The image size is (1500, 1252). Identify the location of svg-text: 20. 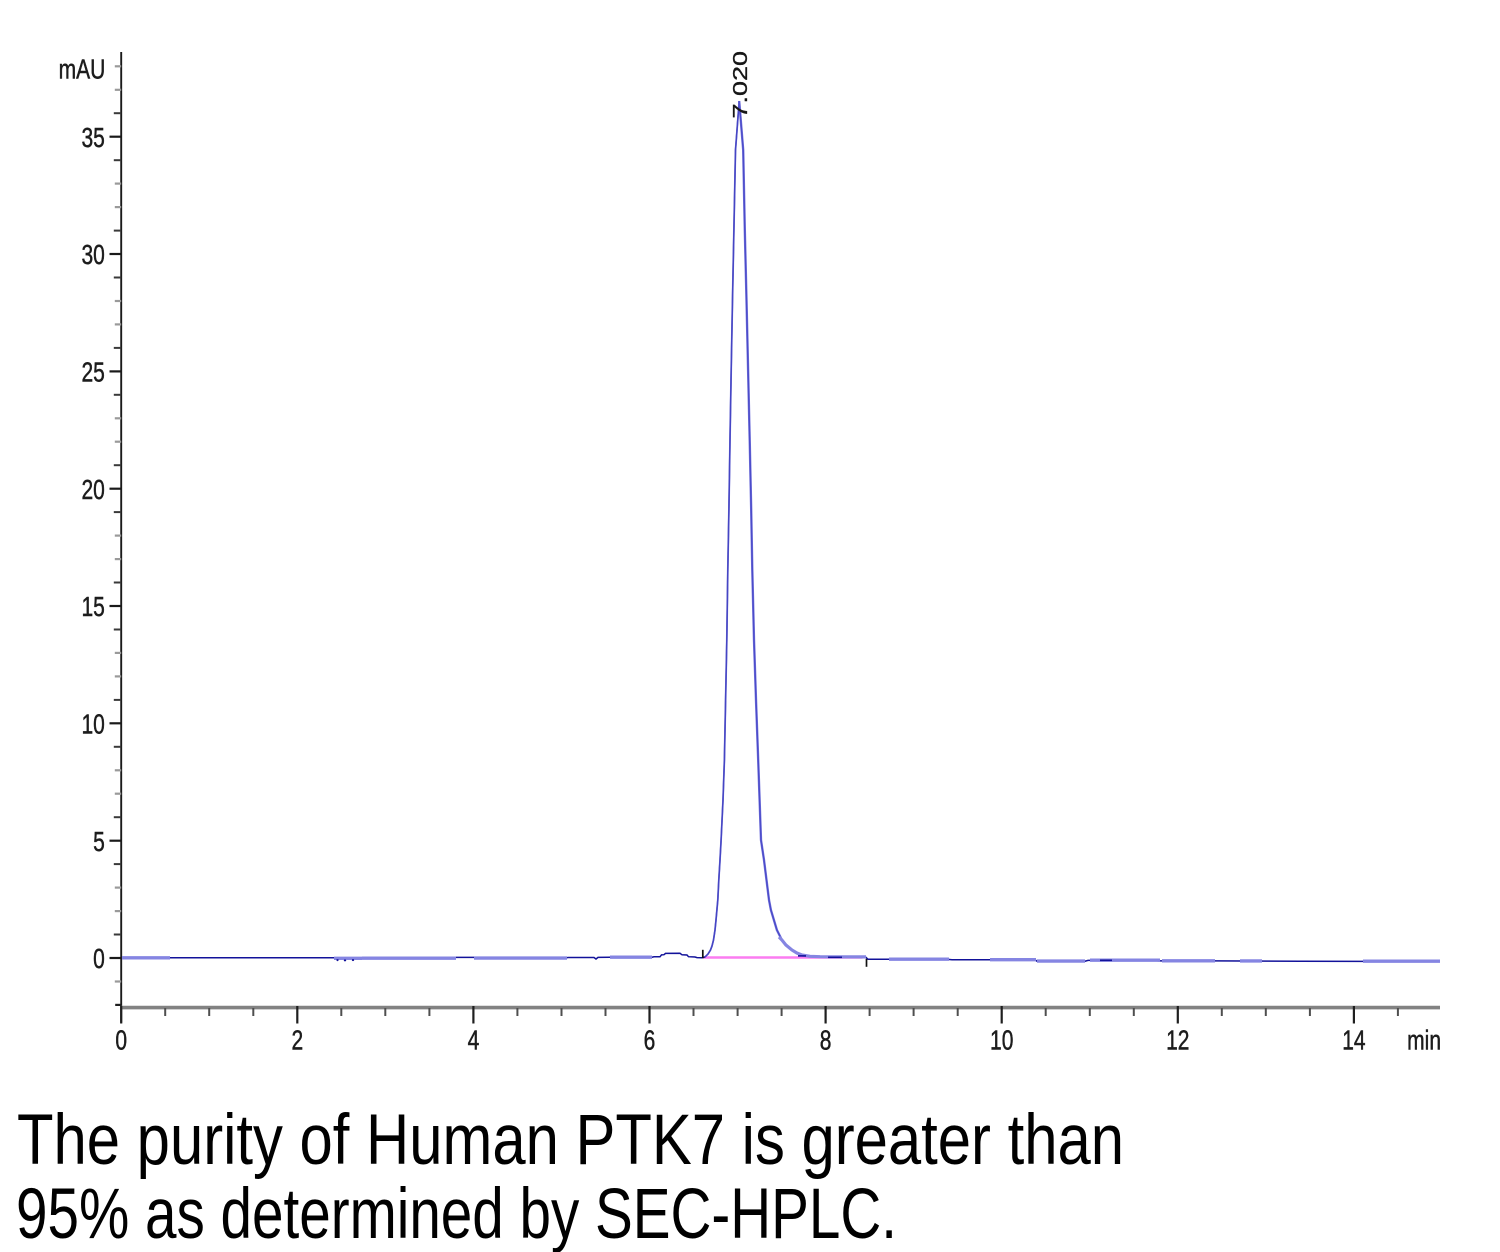
(92, 490).